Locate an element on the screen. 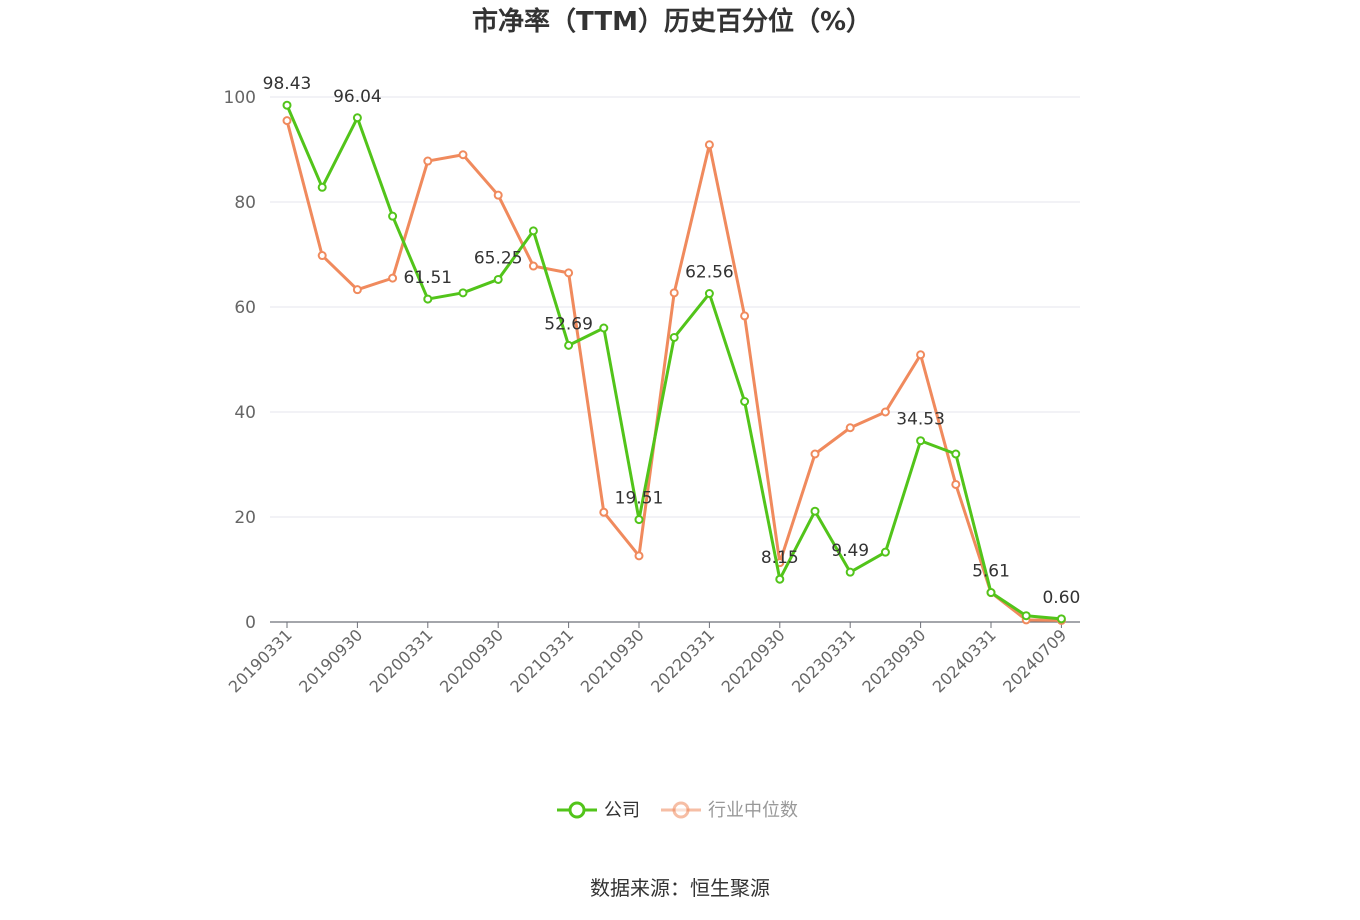 The image size is (1360, 920). x-tick-label: 20240331 is located at coordinates (964, 660).